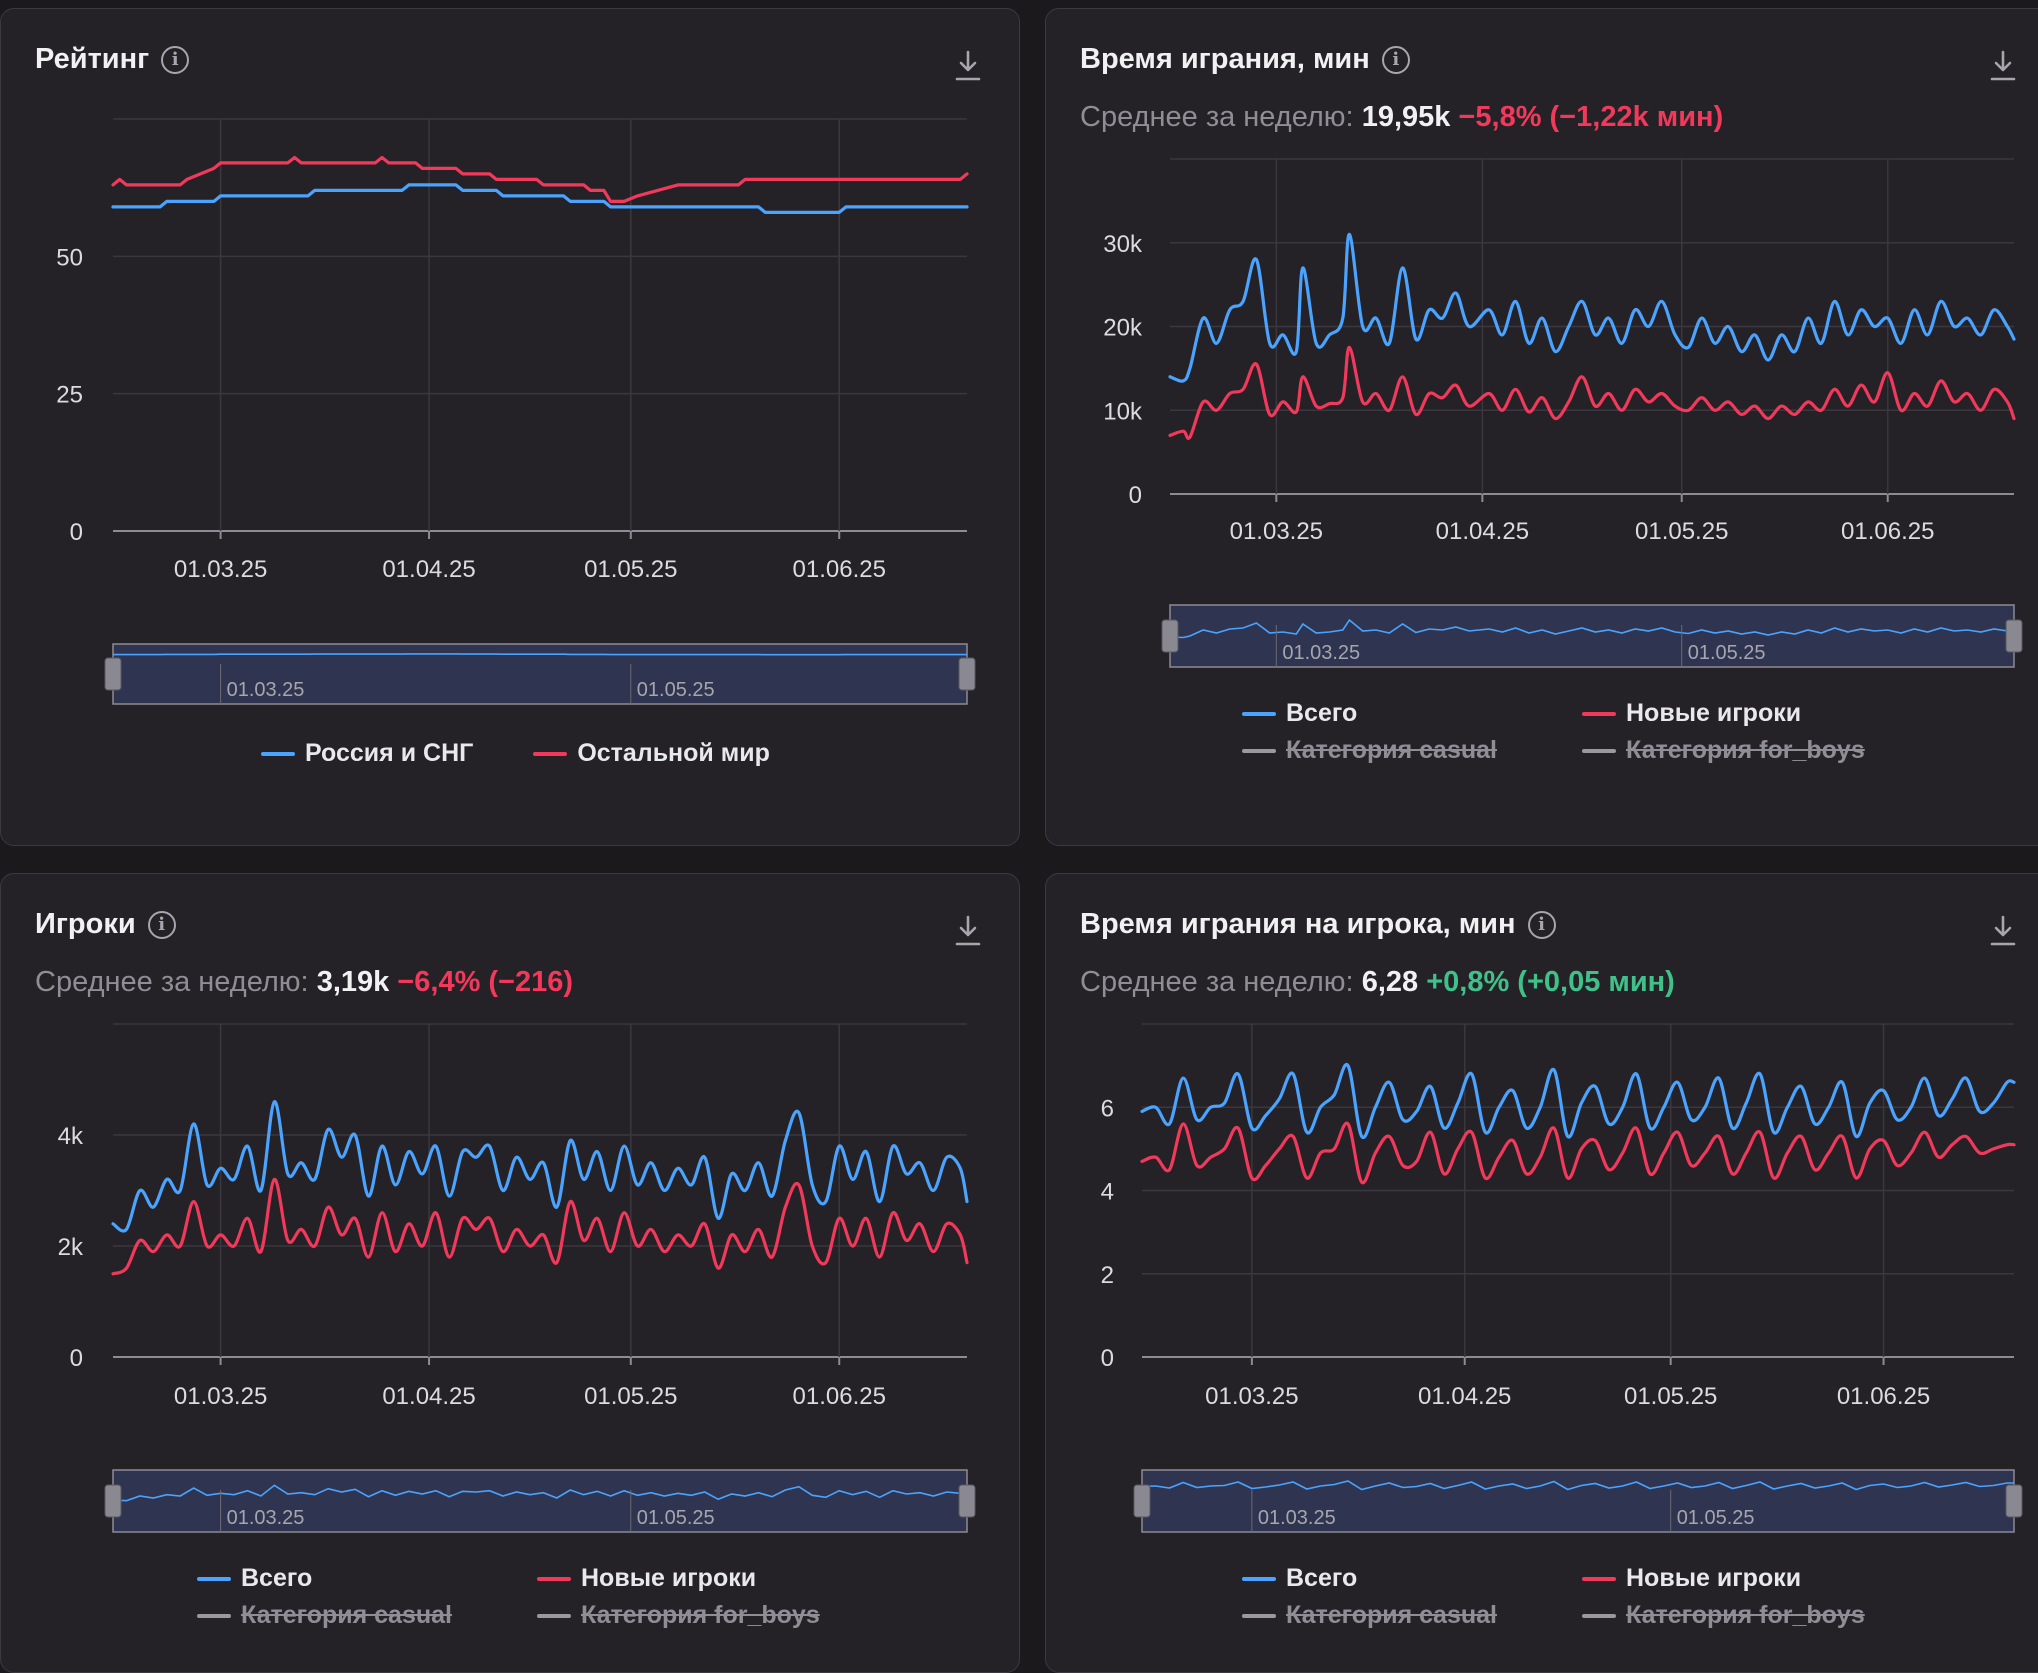 This screenshot has width=2038, height=1673. I want to click on y-tick-label: 30k, so click(1123, 244).